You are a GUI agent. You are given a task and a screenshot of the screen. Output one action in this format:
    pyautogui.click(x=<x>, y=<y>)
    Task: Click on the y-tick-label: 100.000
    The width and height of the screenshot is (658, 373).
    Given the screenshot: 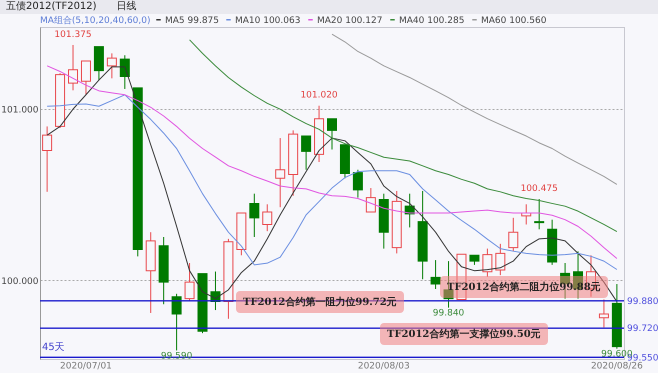 What is the action you would take?
    pyautogui.click(x=20, y=281)
    